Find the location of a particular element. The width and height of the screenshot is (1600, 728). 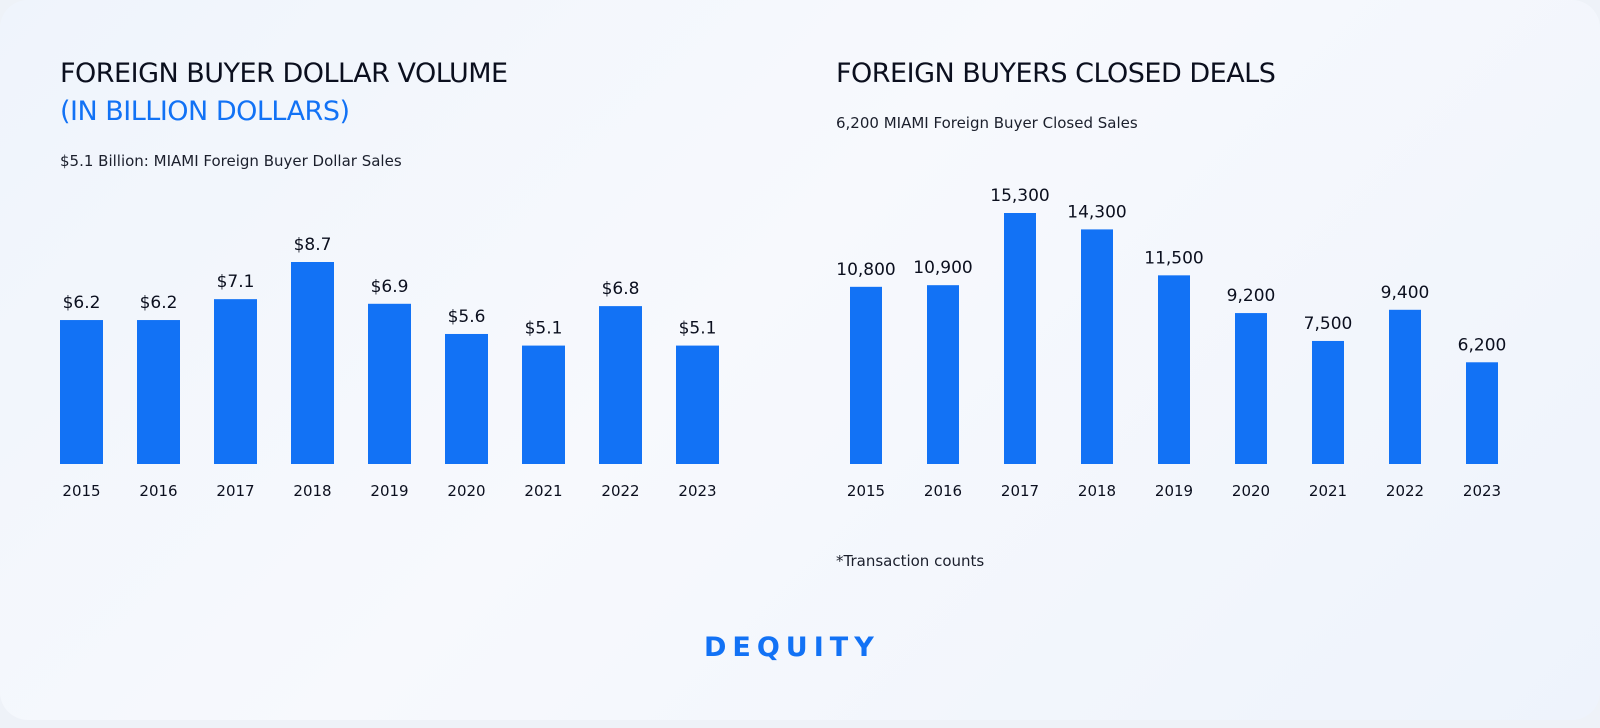

right-chart-subtitle: 6,200 MIAMI Foreign Buyer Closed Sales is located at coordinates (987, 123).